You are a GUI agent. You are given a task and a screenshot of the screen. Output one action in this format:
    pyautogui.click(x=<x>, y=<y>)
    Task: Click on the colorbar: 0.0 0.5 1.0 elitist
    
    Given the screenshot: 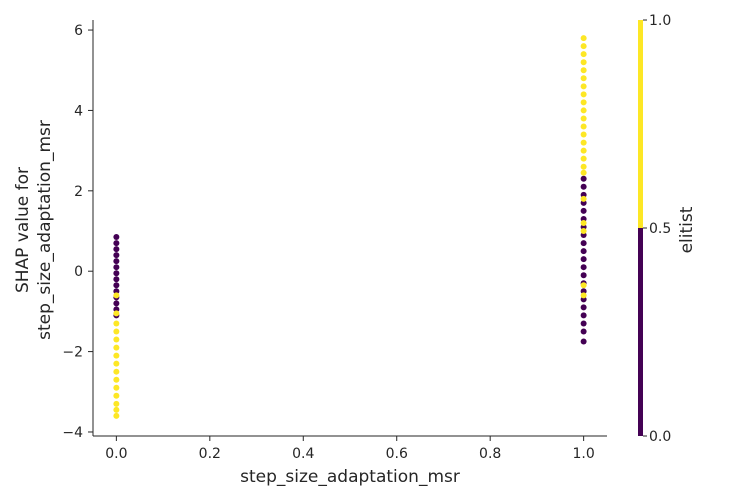 What is the action you would take?
    pyautogui.click(x=667, y=229)
    